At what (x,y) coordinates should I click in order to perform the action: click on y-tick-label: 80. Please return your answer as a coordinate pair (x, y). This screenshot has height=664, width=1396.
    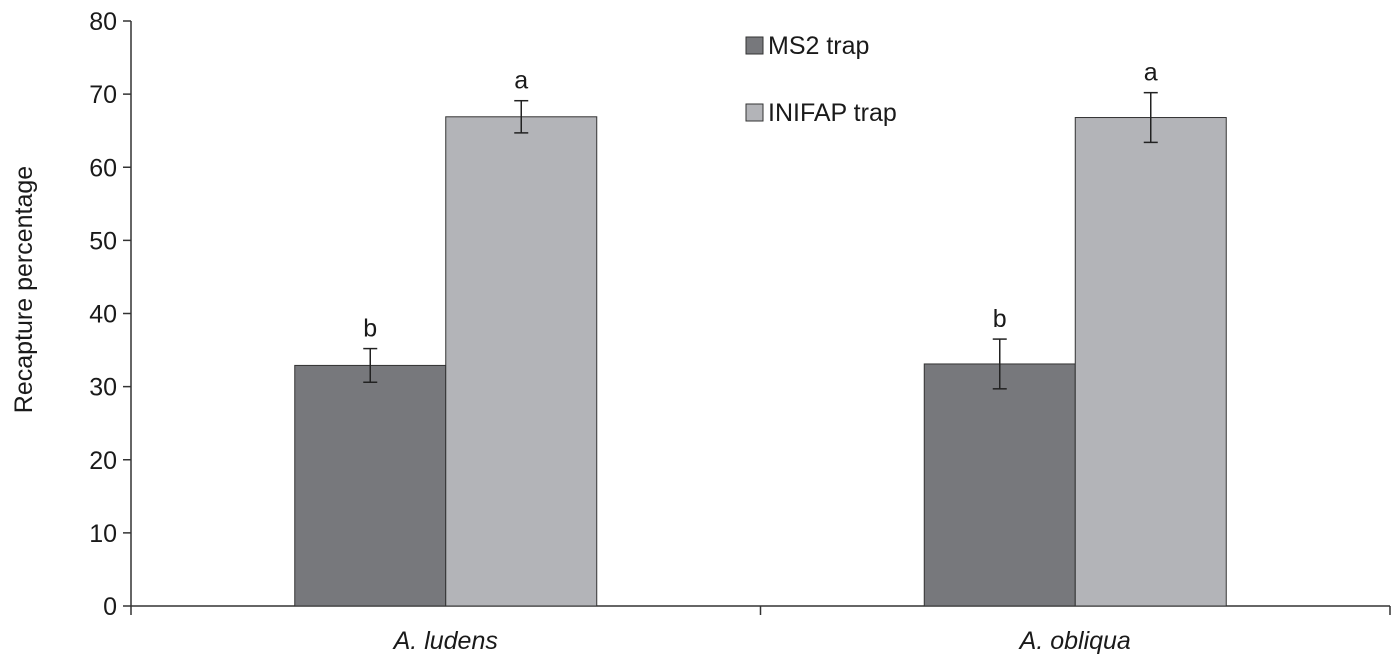
    Looking at the image, I should click on (103, 22).